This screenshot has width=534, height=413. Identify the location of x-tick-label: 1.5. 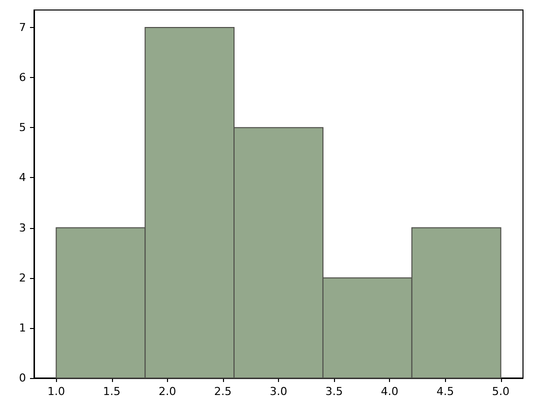
(112, 391).